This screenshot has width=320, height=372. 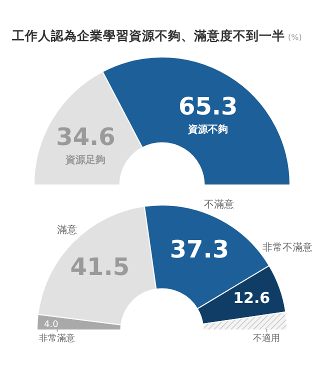 I want to click on data-label: 12.6, so click(x=251, y=298).